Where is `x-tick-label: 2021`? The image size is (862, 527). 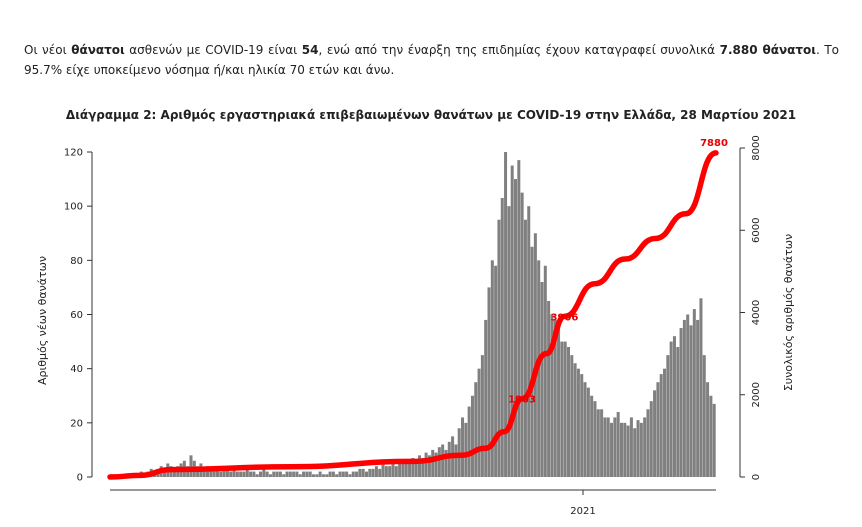 x-tick-label: 2021 is located at coordinates (582, 511).